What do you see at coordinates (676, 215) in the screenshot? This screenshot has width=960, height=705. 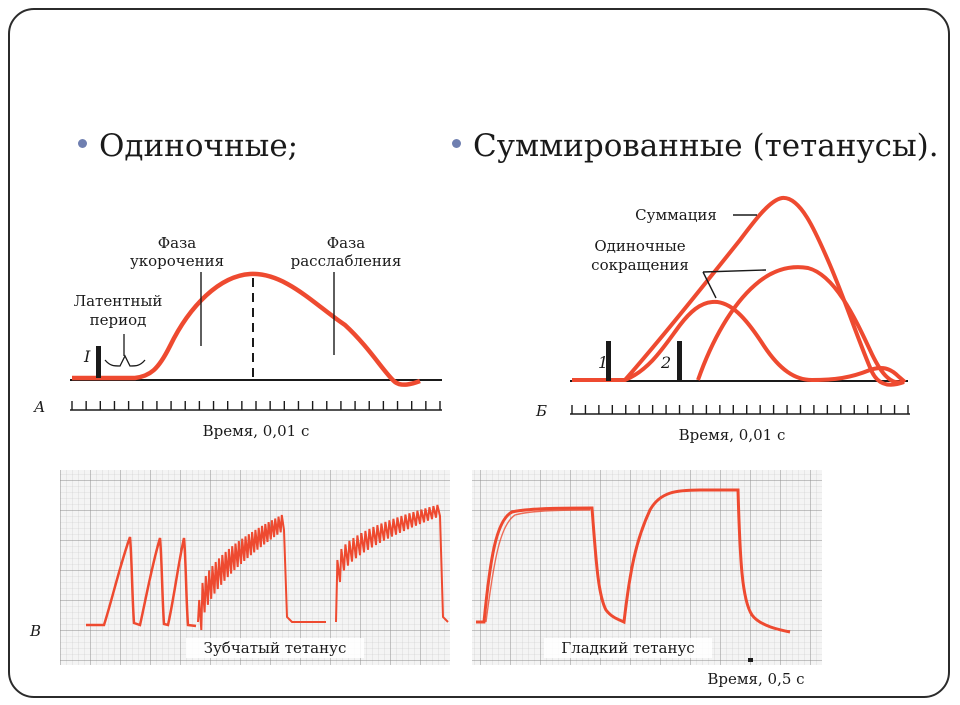 I see `summation-label: Суммация` at bounding box center [676, 215].